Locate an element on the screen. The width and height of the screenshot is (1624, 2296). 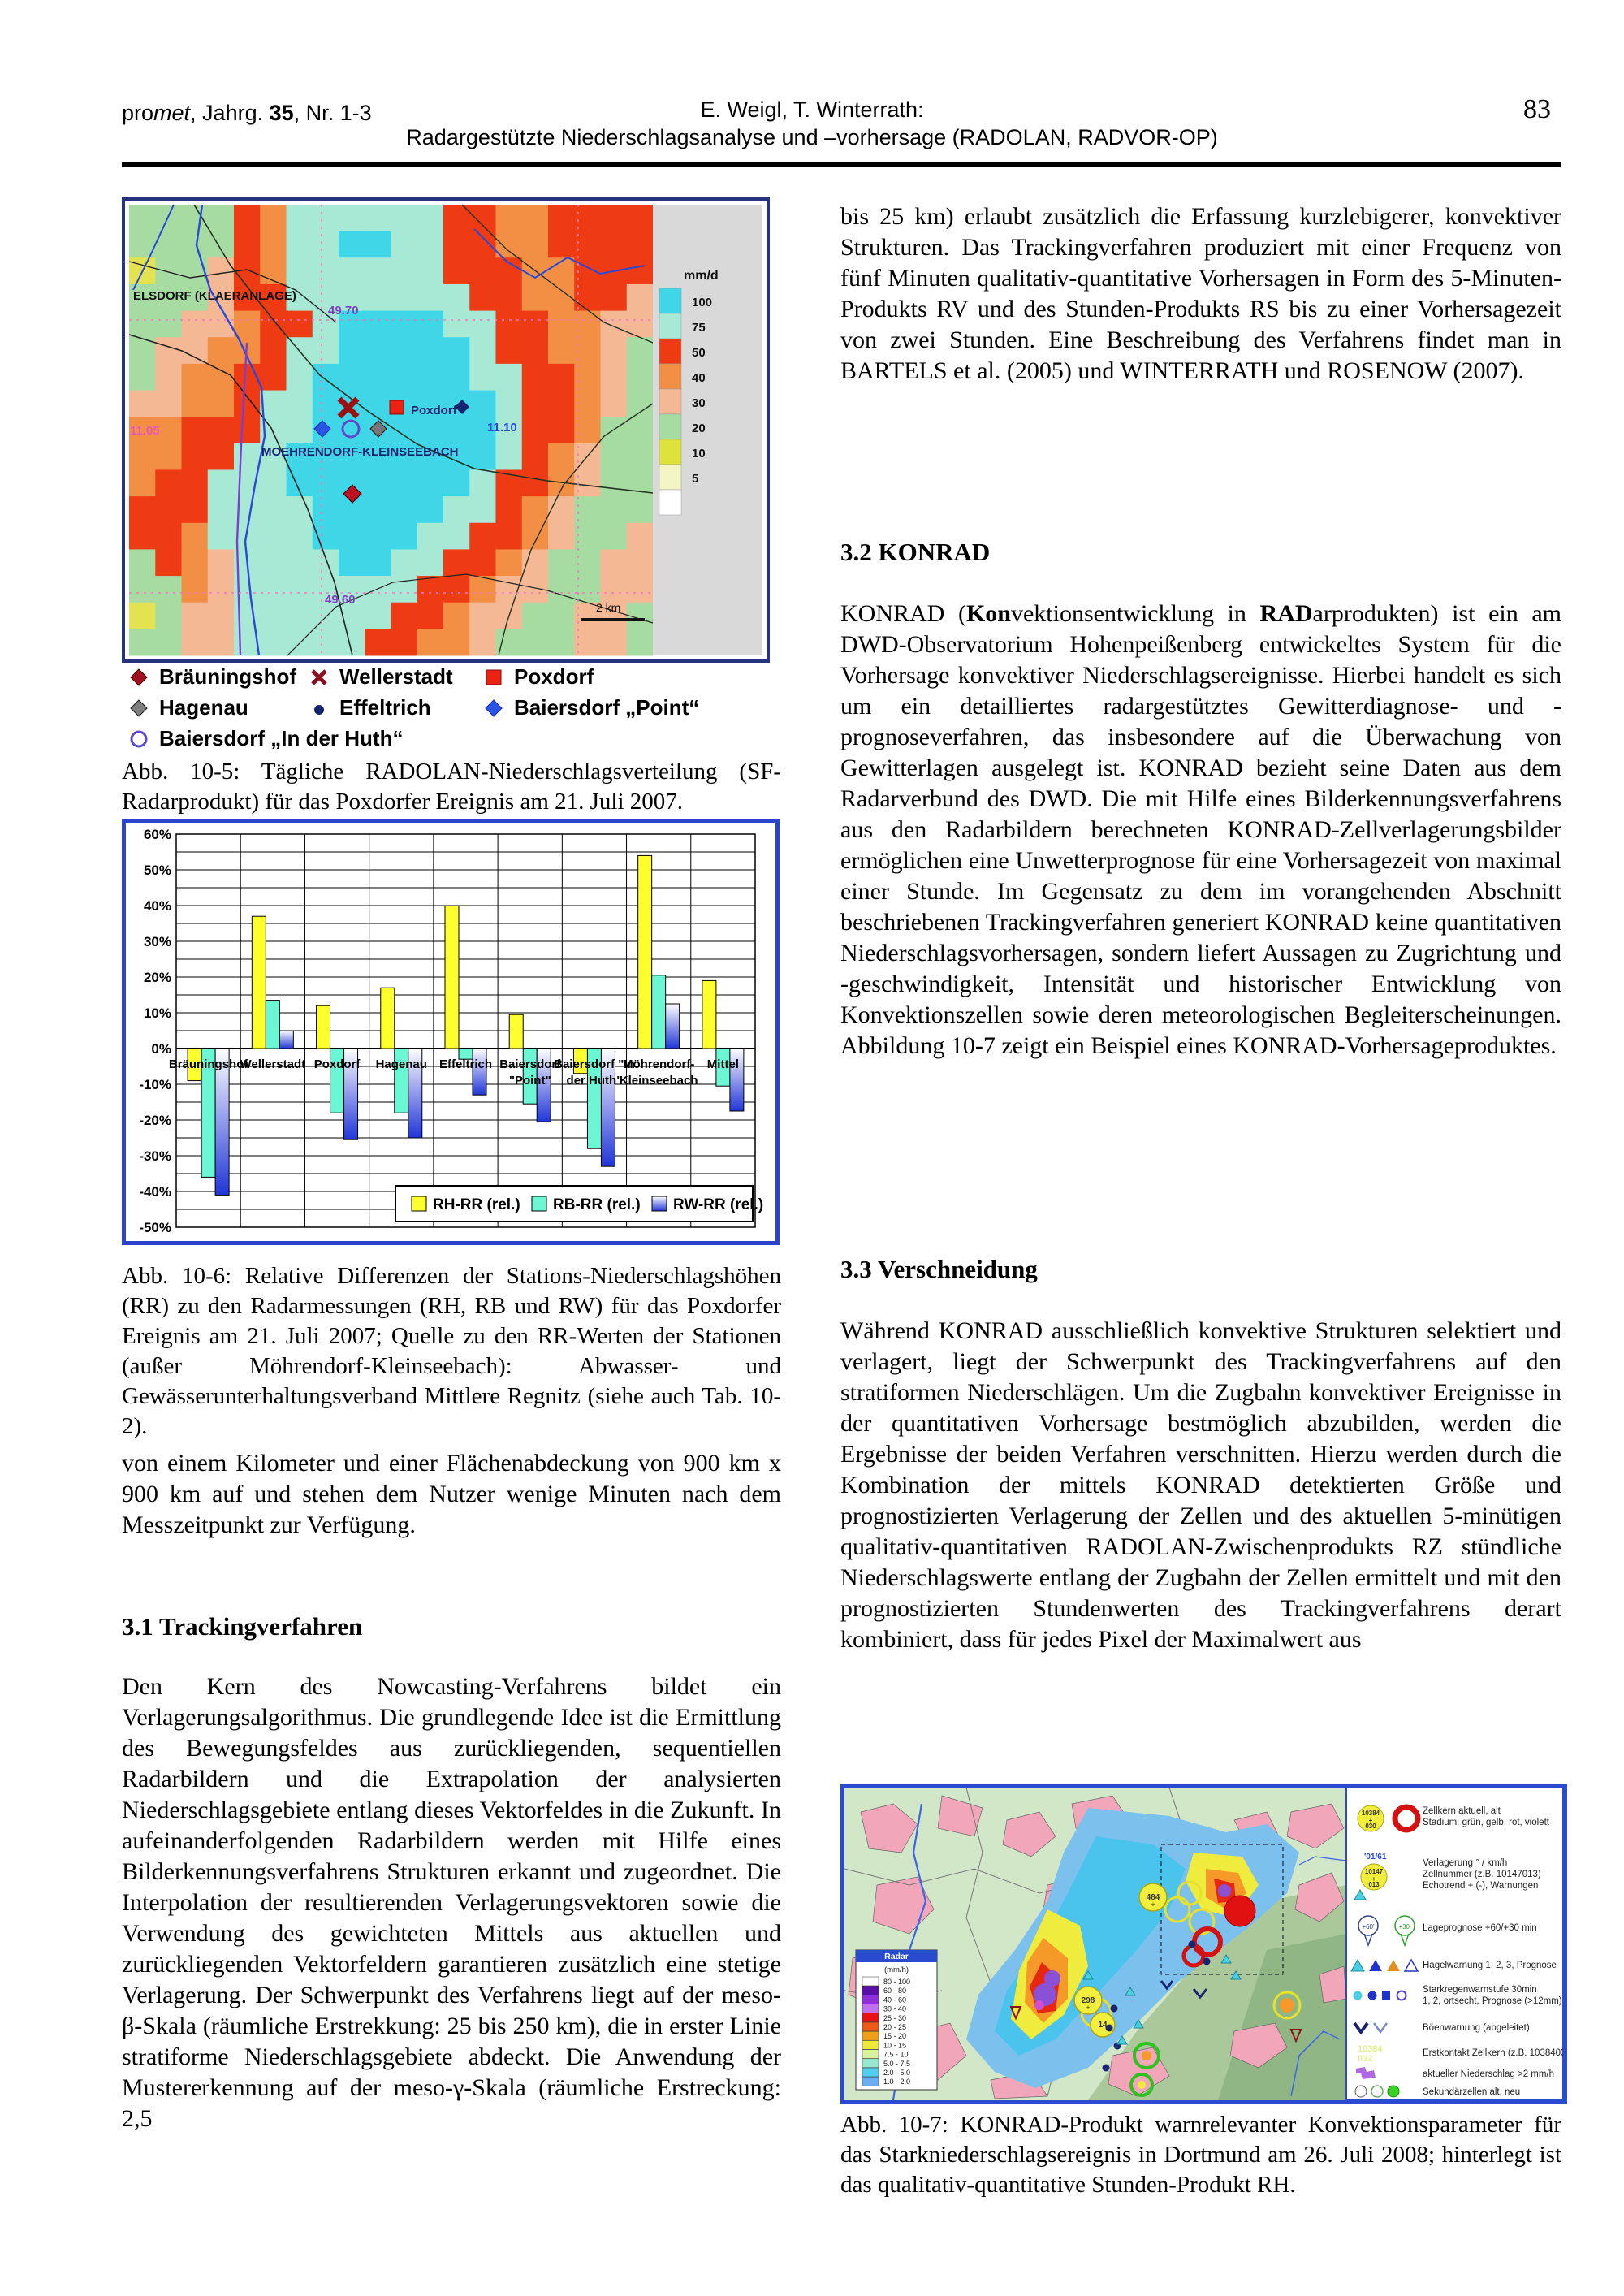
station-legend-item: Bräuningshof is located at coordinates (212, 677).